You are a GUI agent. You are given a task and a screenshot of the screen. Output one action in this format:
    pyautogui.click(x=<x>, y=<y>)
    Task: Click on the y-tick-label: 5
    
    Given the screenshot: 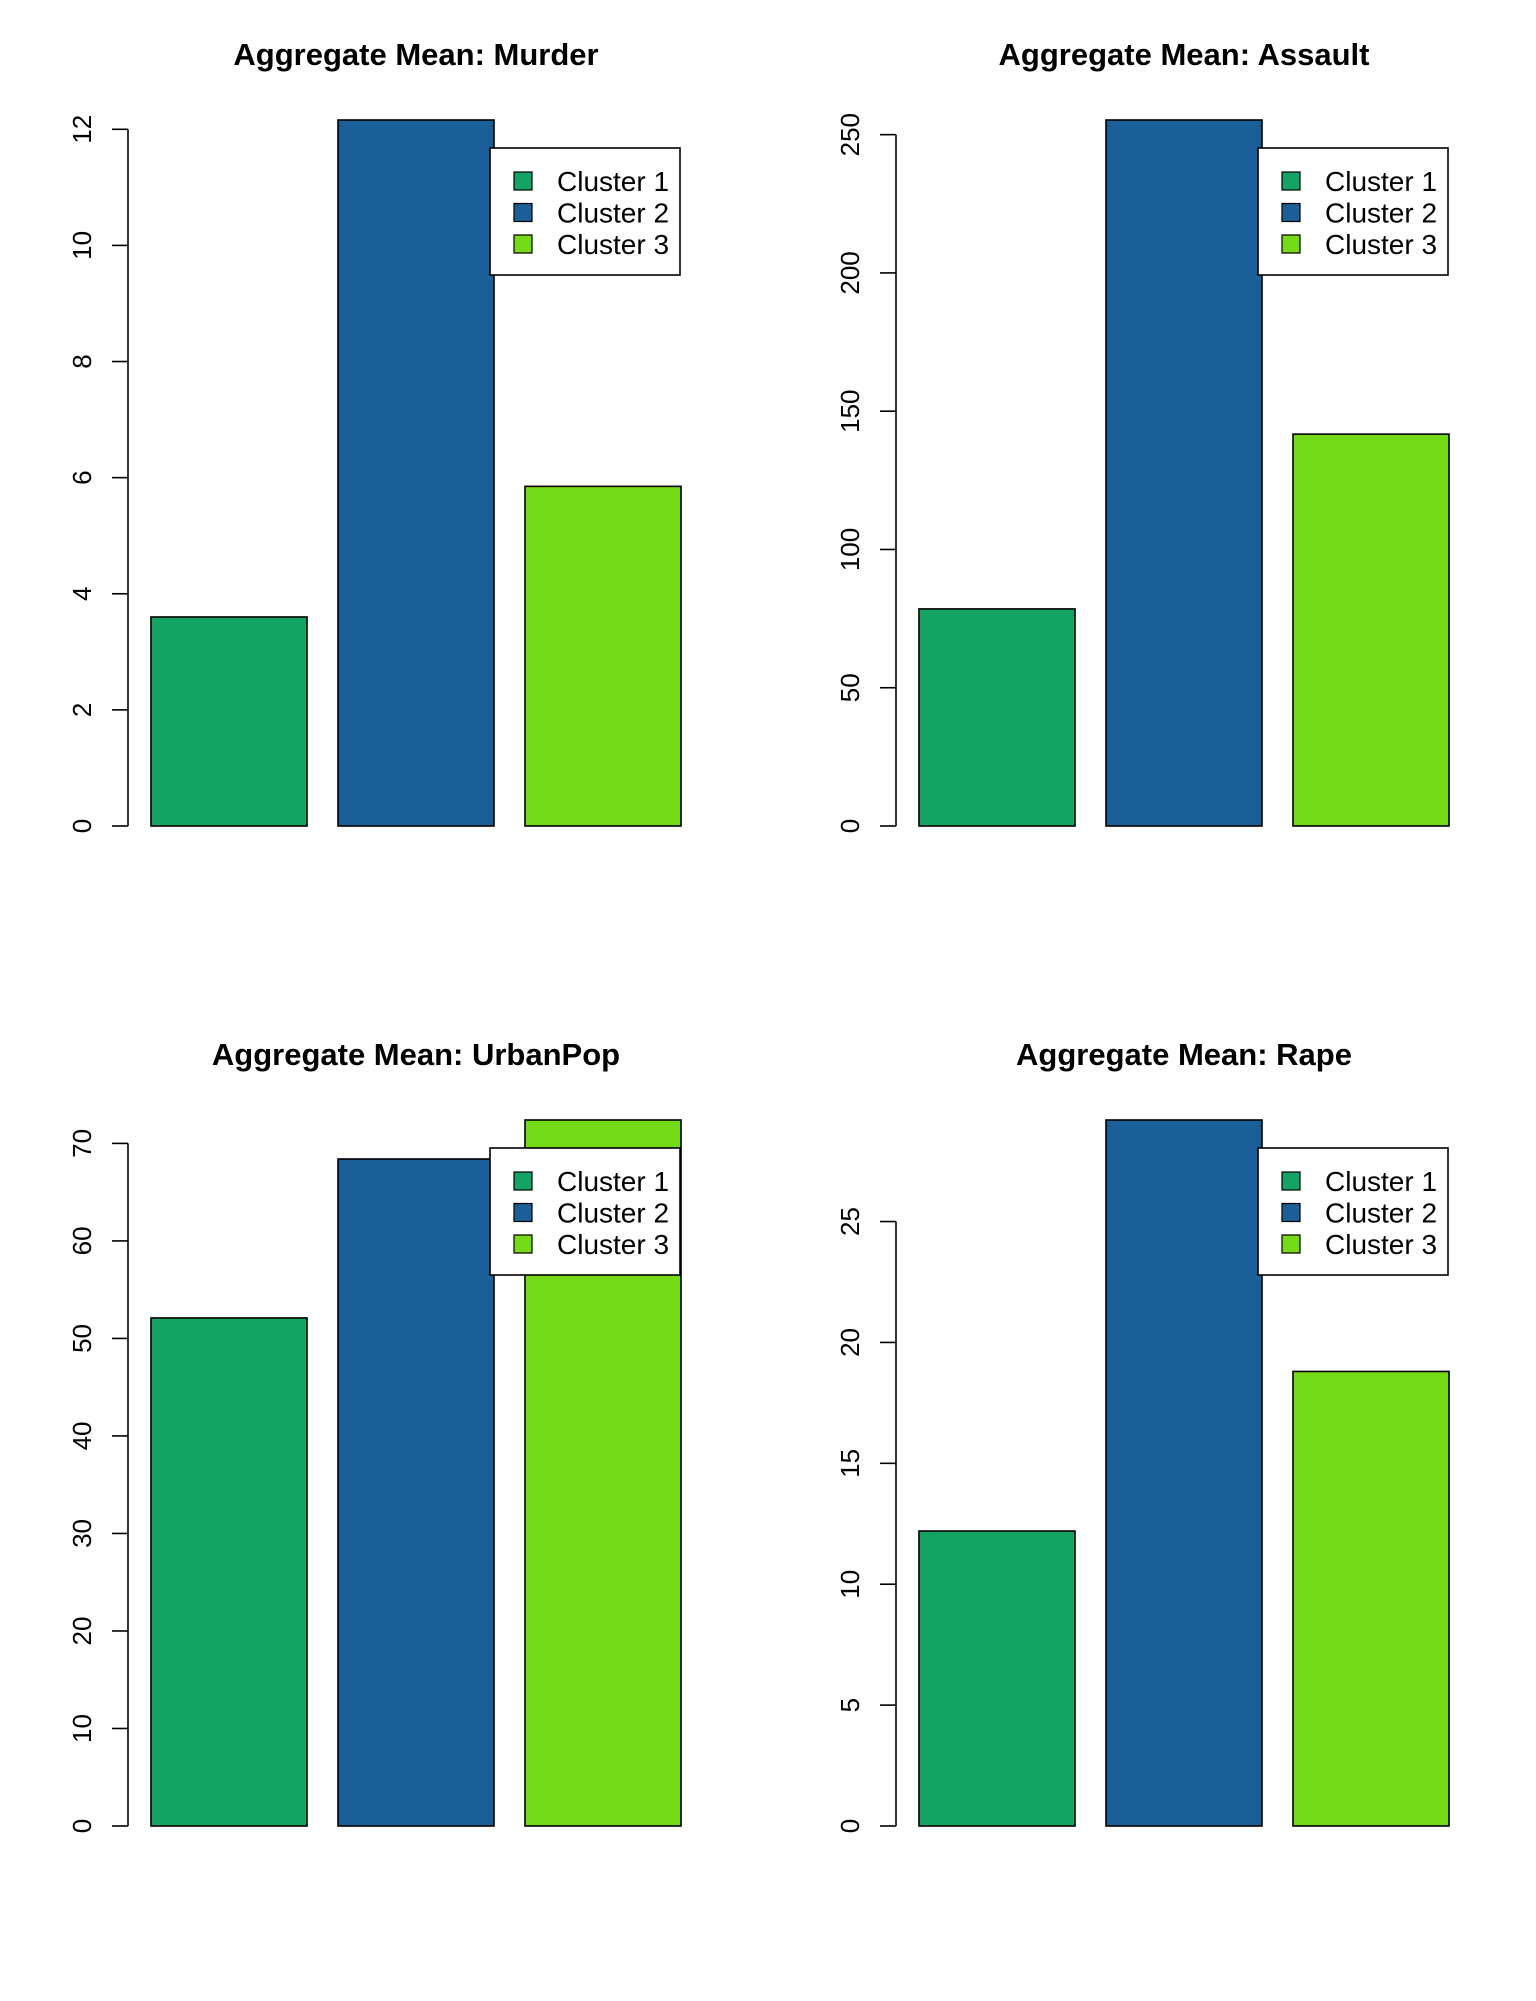 What is the action you would take?
    pyautogui.click(x=850, y=1705)
    